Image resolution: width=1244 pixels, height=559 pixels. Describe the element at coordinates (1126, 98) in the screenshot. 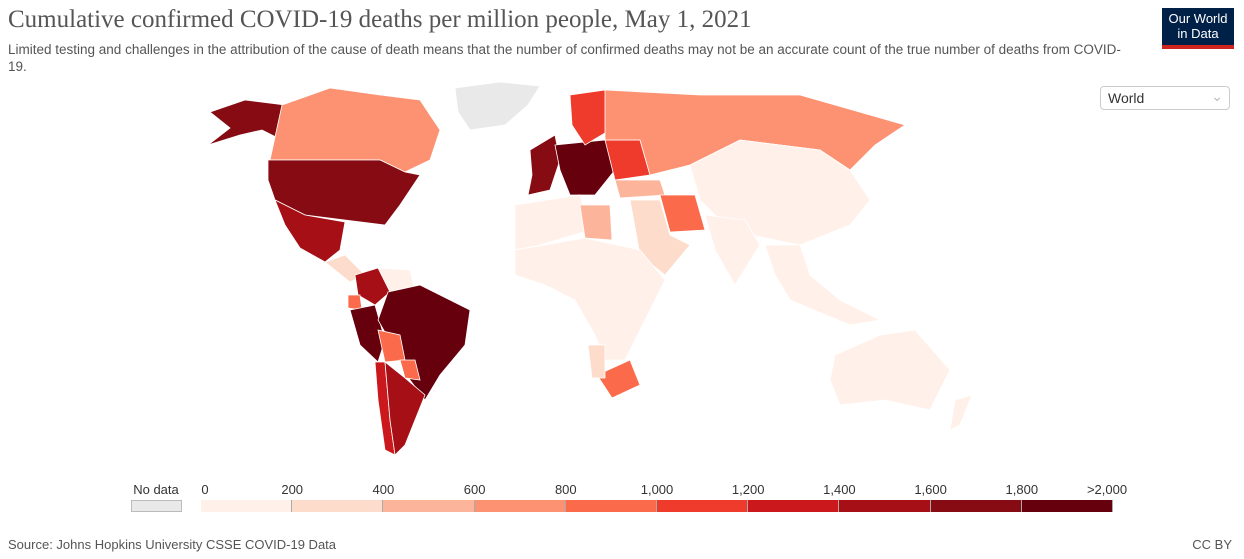

I see `region-select-value: World` at that location.